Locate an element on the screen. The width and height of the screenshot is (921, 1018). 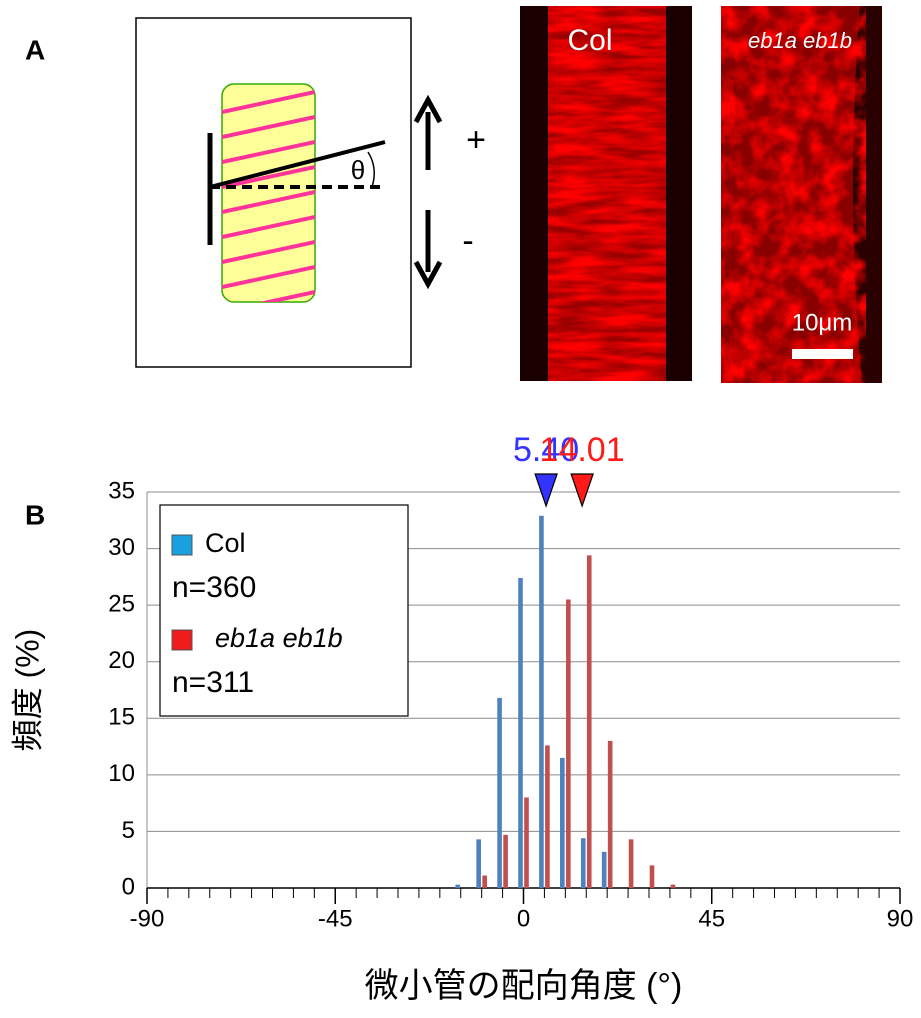
legend-note: n=360 is located at coordinates (214, 587).